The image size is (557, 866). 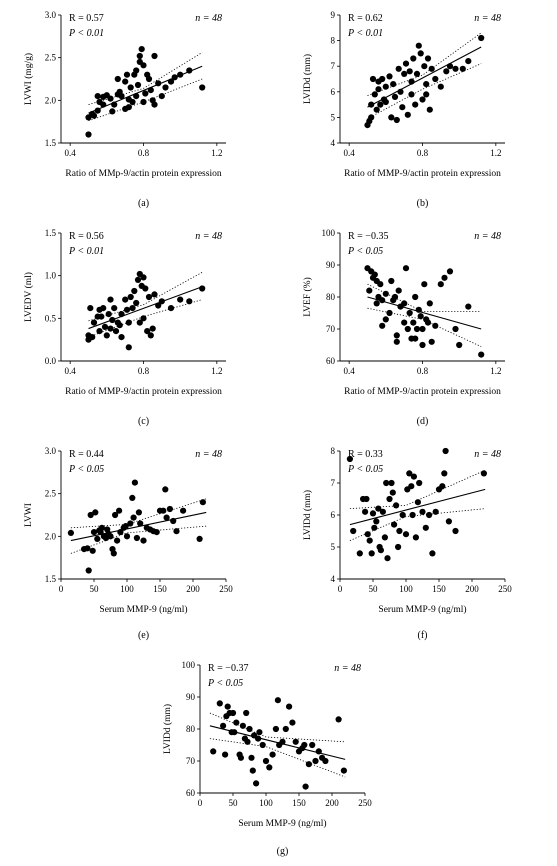 I want to click on y-tick-label: 60, so click(x=331, y=361).